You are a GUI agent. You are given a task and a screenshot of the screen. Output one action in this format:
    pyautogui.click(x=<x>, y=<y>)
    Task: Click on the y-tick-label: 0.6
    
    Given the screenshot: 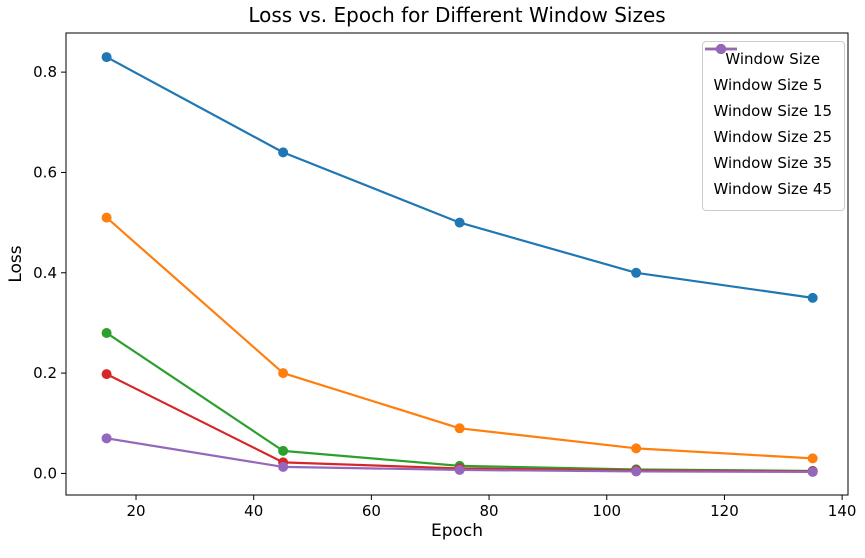 What is the action you would take?
    pyautogui.click(x=45, y=172)
    